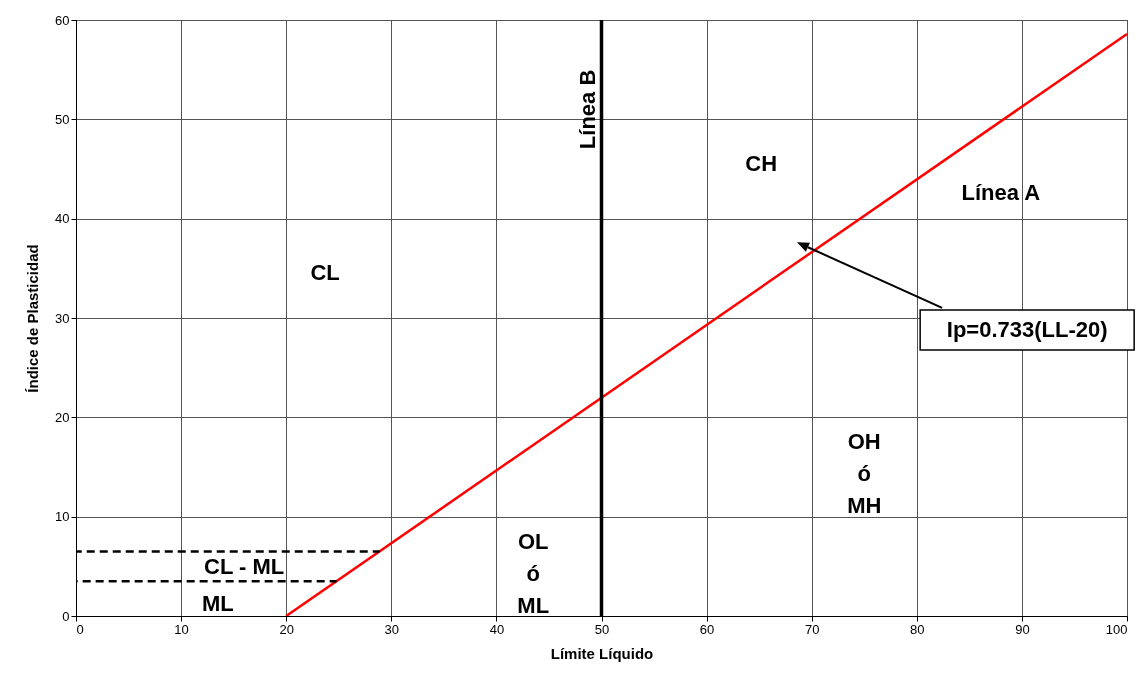 The width and height of the screenshot is (1144, 682). I want to click on y-tick-label: 50, so click(62, 119).